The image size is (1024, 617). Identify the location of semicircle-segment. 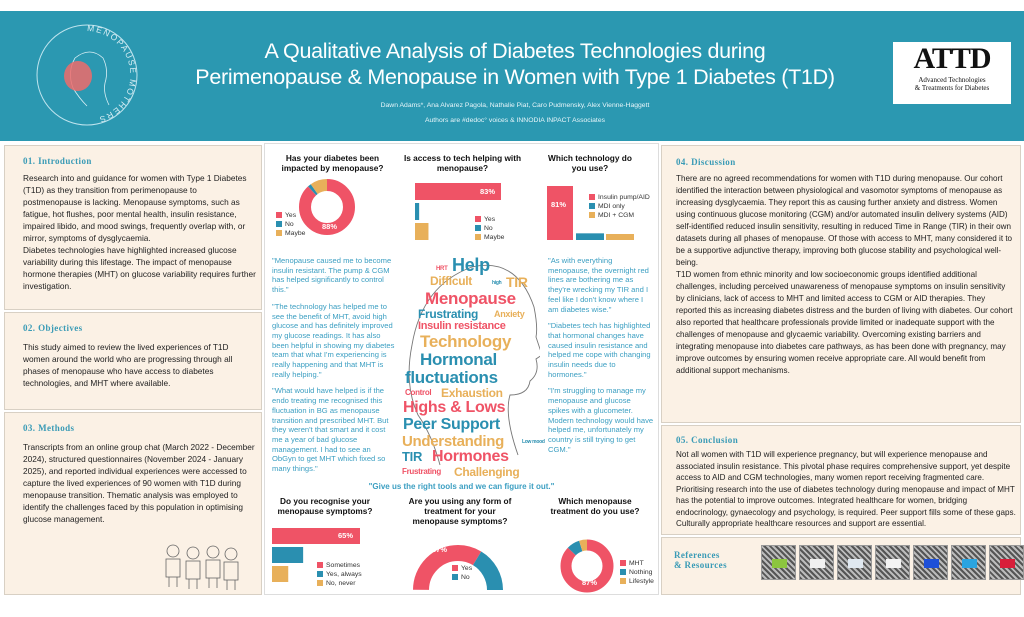
(458, 581).